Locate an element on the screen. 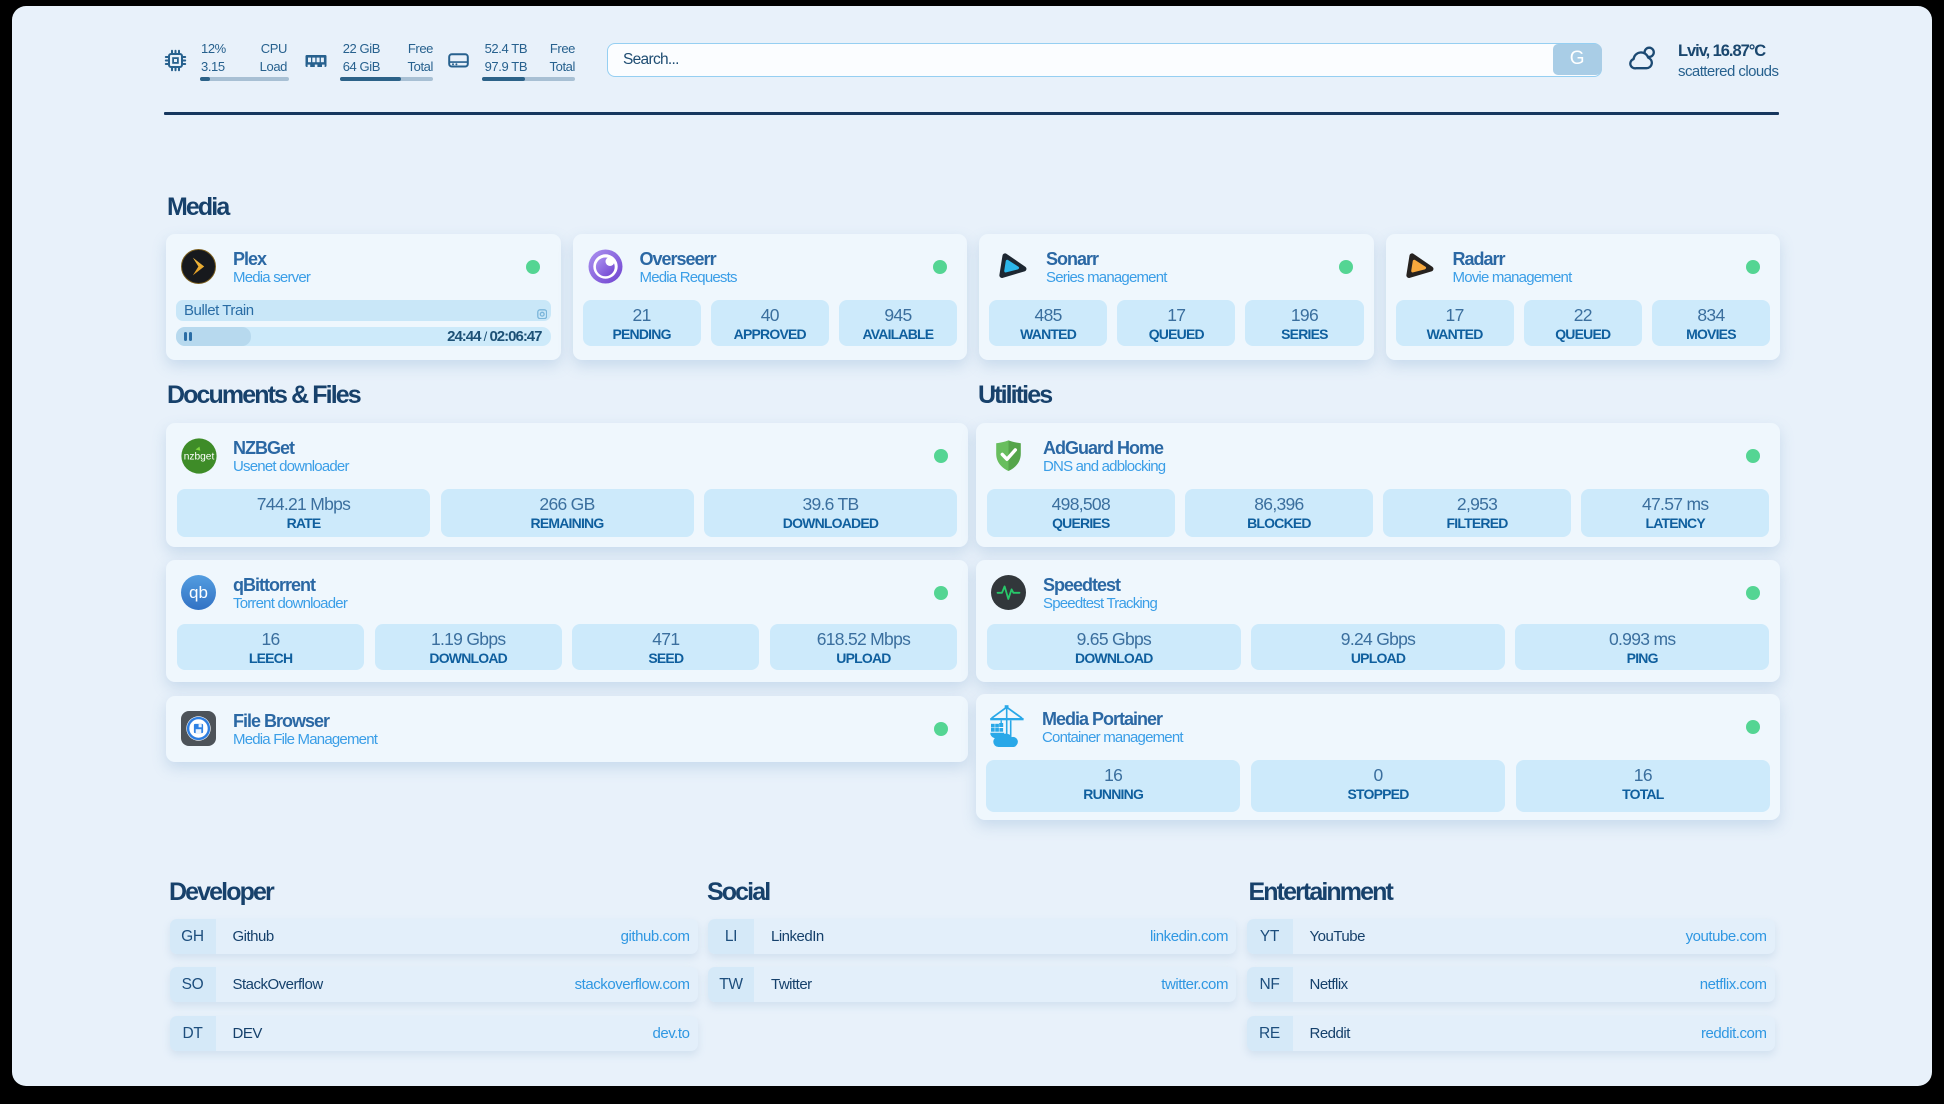  svg-text: nzbget is located at coordinates (199, 457).